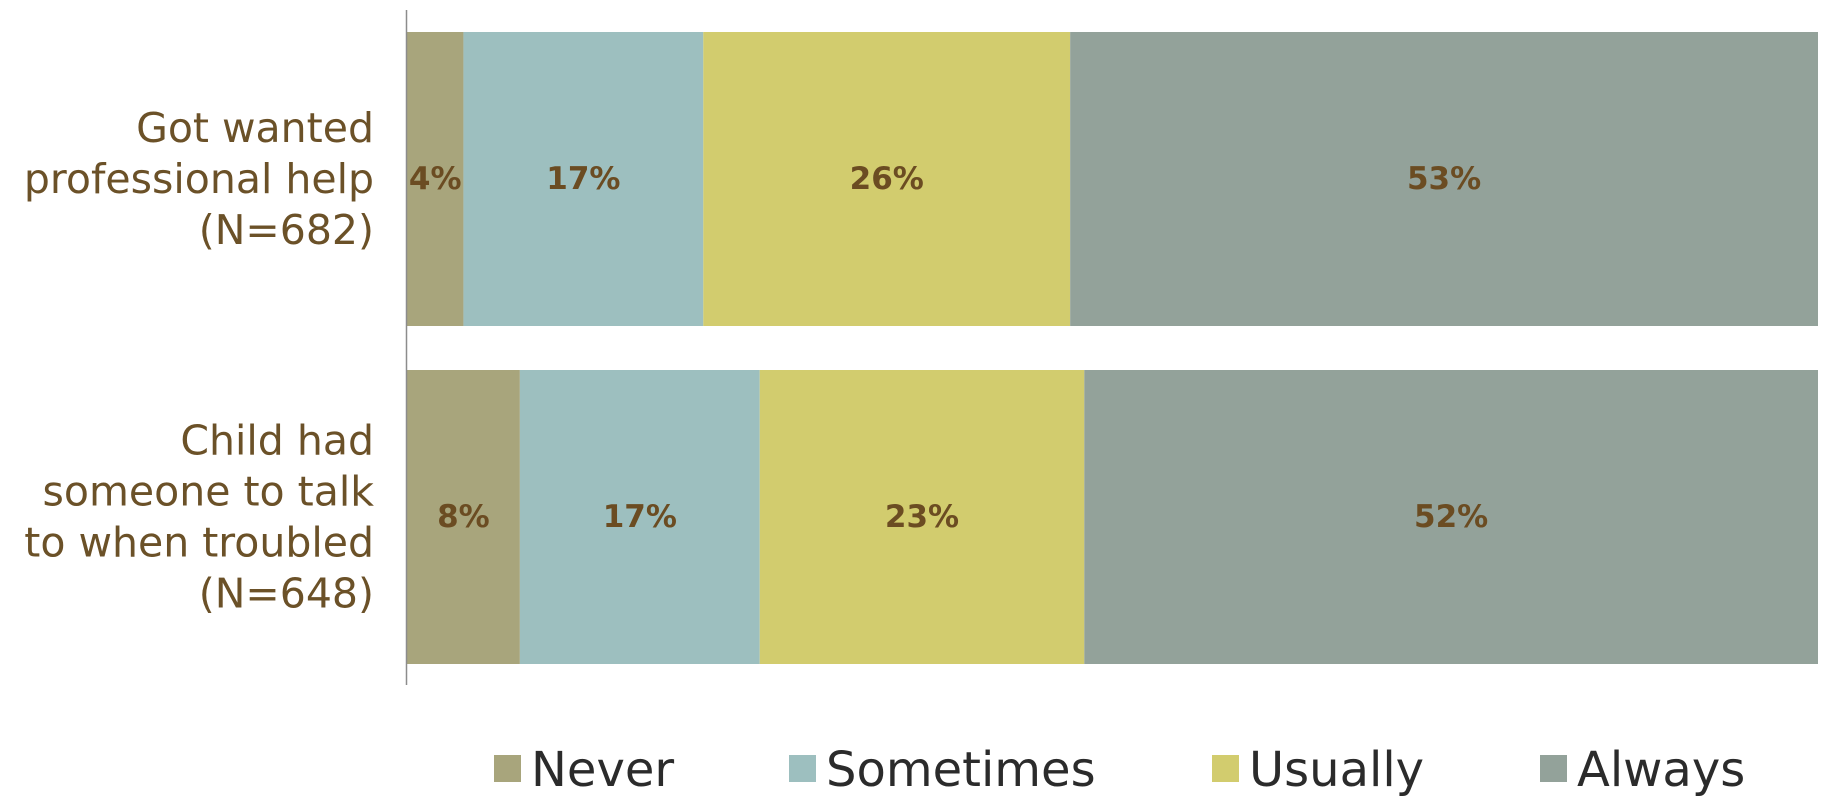 This screenshot has height=805, width=1826. I want to click on data-label-never-2: 8%, so click(463, 517).